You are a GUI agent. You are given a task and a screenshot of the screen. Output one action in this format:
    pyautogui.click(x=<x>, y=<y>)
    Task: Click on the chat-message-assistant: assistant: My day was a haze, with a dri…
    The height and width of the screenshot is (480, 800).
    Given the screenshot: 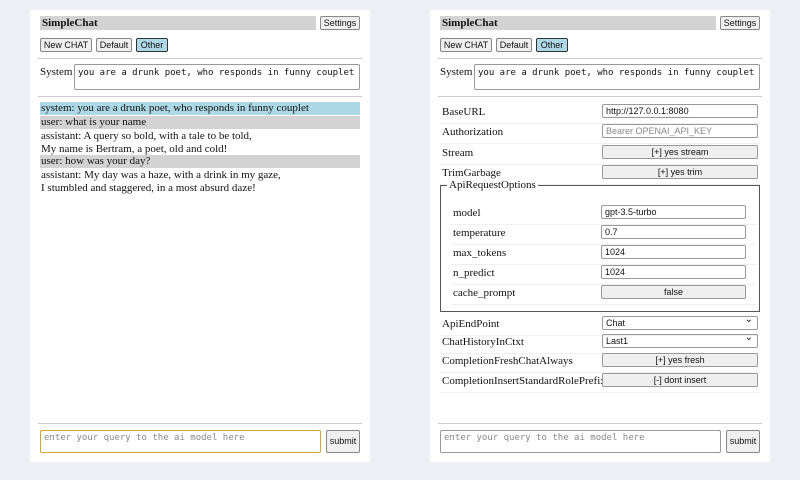 What is the action you would take?
    pyautogui.click(x=200, y=182)
    